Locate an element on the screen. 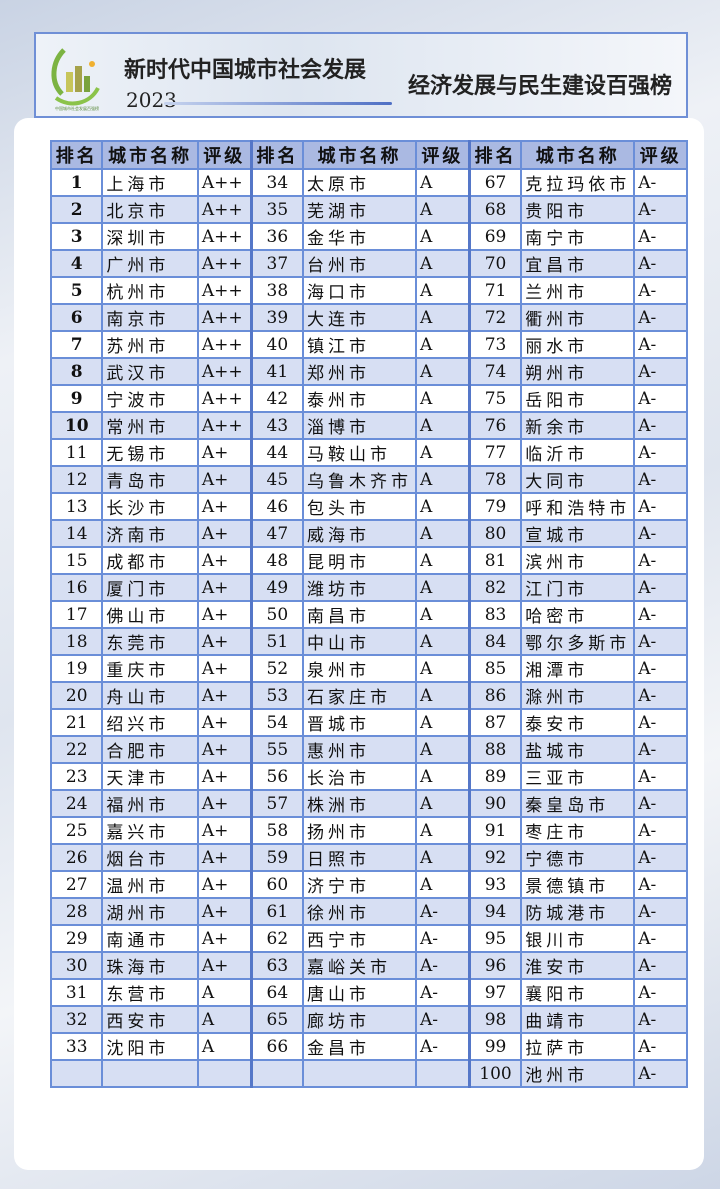  city-cell: 西宁市 is located at coordinates (360, 938).